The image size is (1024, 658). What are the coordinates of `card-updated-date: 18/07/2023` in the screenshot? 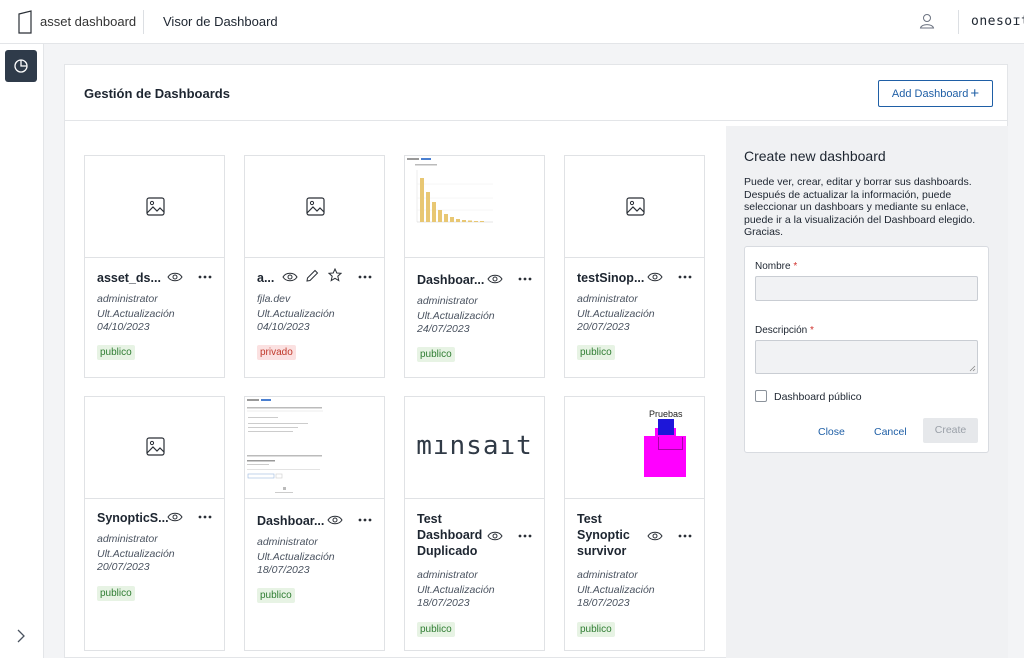 It's located at (283, 570).